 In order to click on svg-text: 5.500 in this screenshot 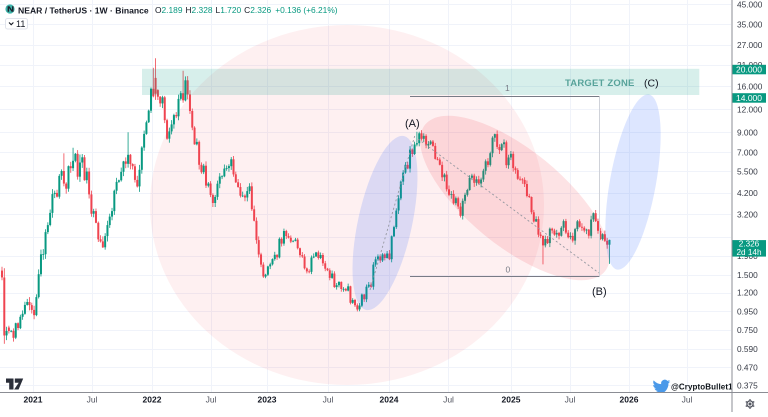, I will do `click(747, 172)`.